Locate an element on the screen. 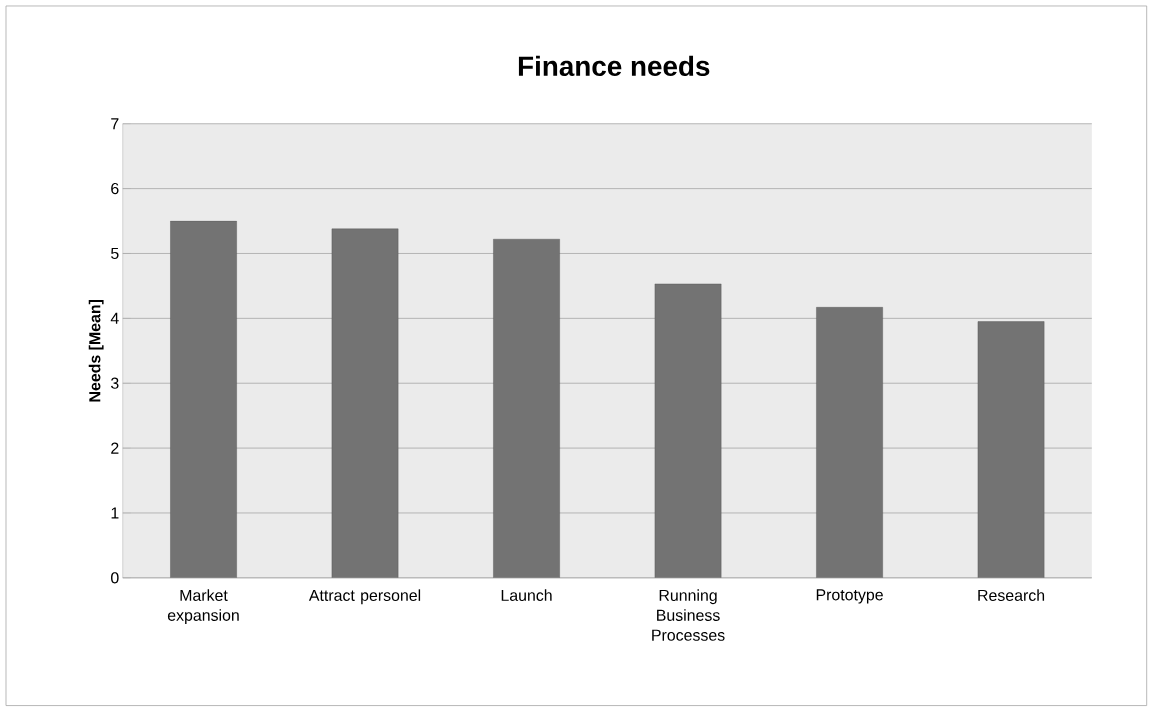 The height and width of the screenshot is (712, 1155). x-tick-label: Running Business Processes is located at coordinates (688, 615).